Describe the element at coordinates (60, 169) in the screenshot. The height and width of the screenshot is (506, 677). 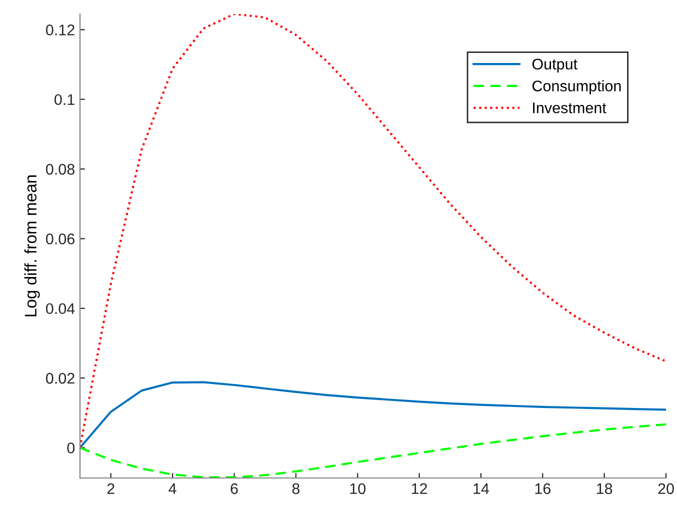
I see `y-tick-label: 0.08` at that location.